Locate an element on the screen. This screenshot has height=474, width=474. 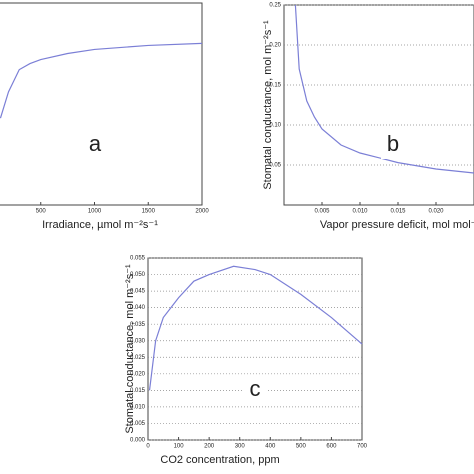
x-tick-label: 1000 is located at coordinates (95, 212).